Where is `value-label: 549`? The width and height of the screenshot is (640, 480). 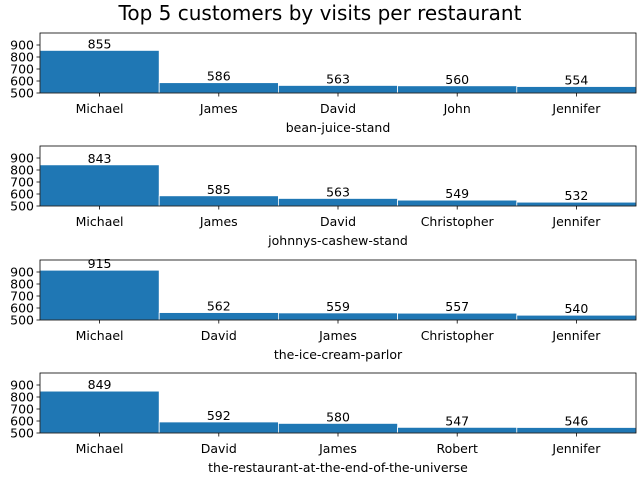 value-label: 549 is located at coordinates (457, 193).